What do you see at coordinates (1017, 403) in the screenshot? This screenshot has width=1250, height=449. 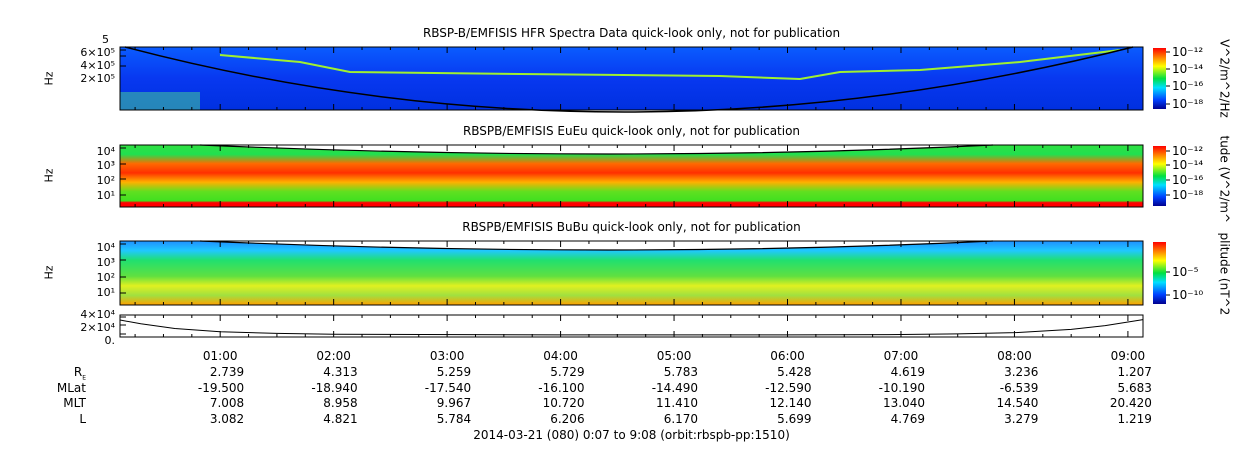 I see `ephemeris-value: 14.540` at bounding box center [1017, 403].